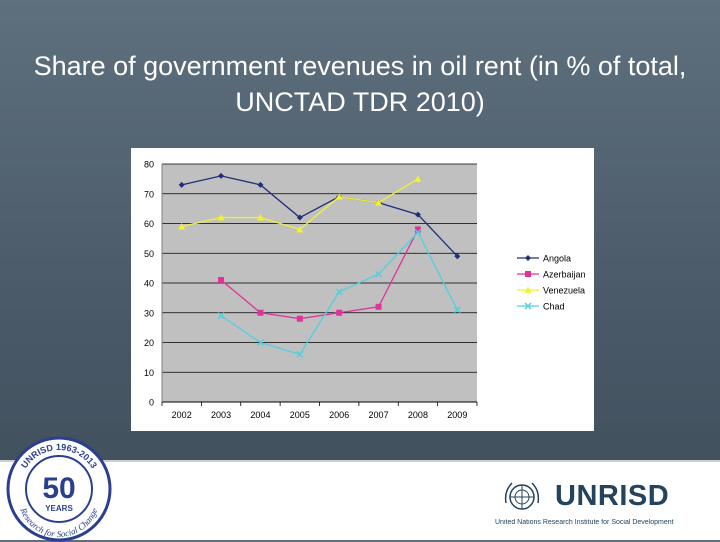 The image size is (720, 542). Describe the element at coordinates (149, 284) in the screenshot. I see `y-tick-label: 40` at that location.